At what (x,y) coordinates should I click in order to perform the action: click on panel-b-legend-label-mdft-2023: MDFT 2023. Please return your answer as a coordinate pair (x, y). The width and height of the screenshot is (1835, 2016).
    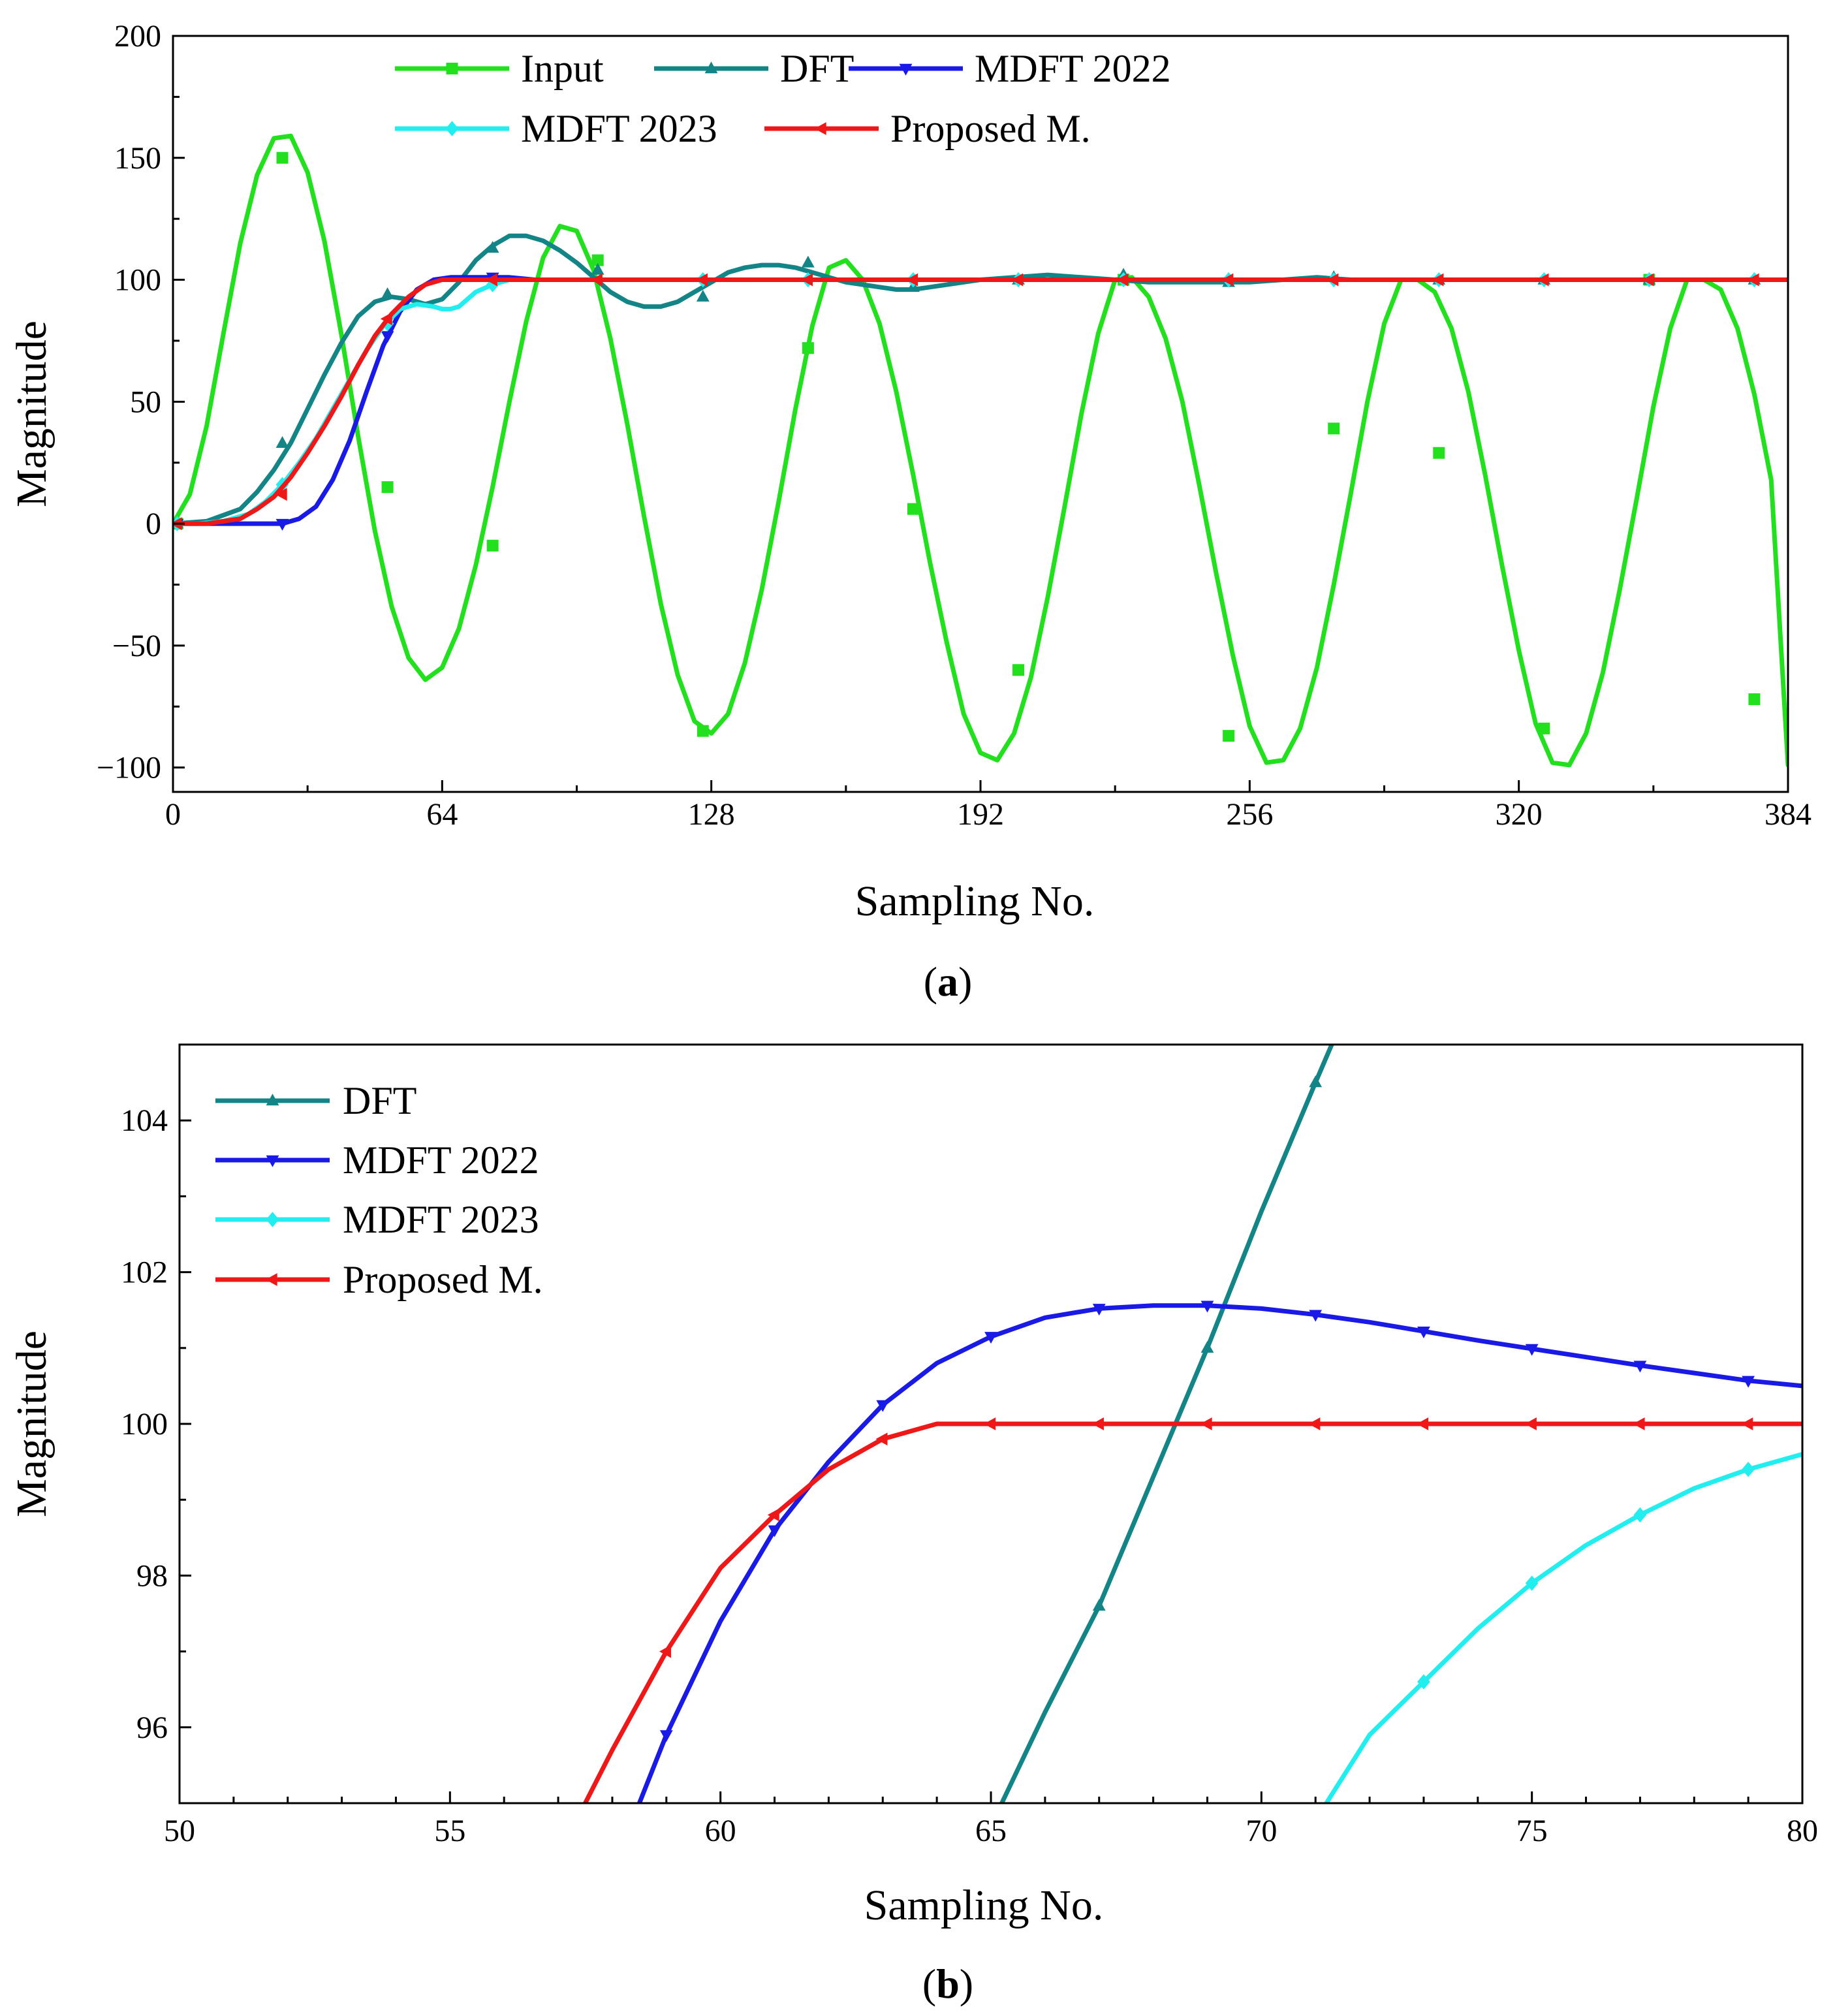
    Looking at the image, I should click on (441, 1219).